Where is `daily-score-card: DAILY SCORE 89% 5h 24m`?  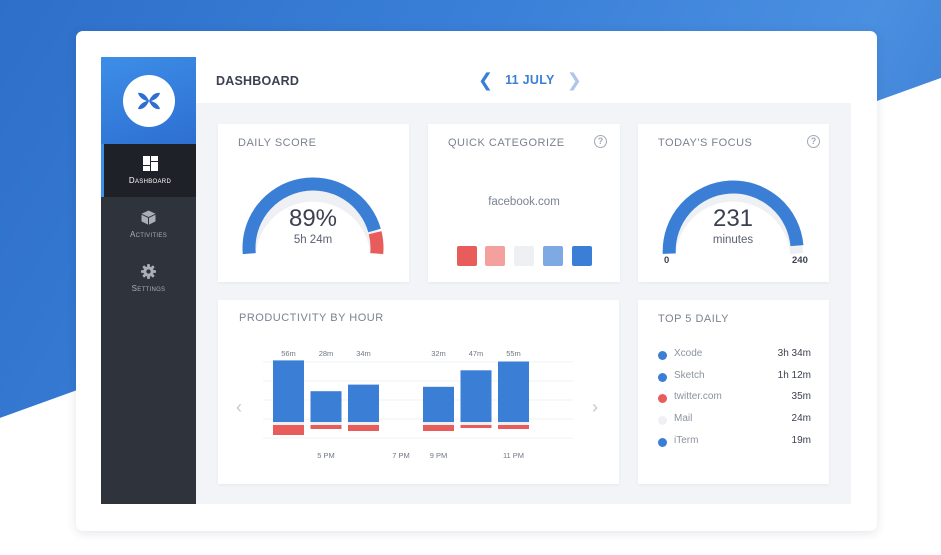 daily-score-card: DAILY SCORE 89% 5h 24m is located at coordinates (313, 203).